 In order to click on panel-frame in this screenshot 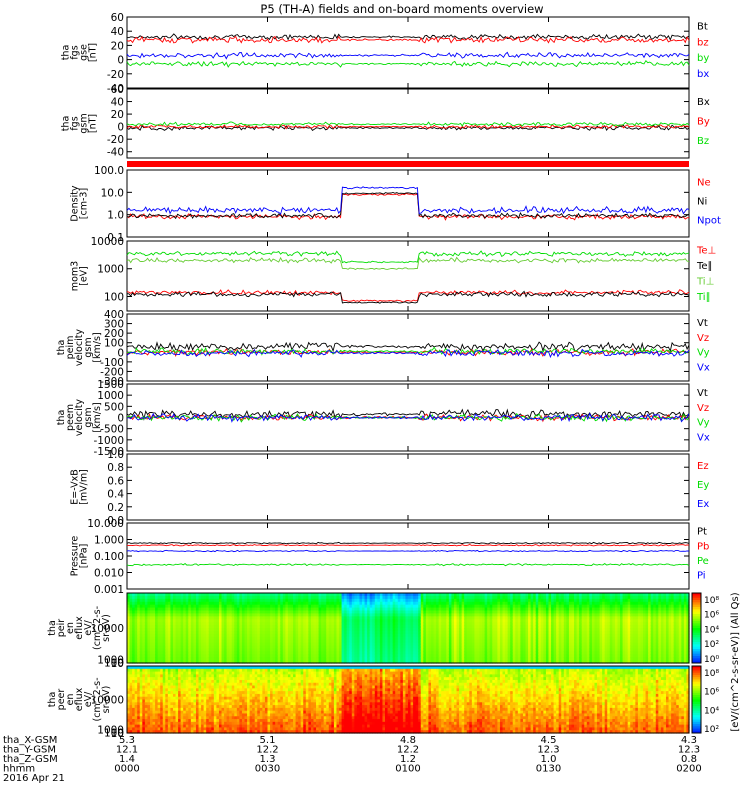, I will do `click(408, 203)`.